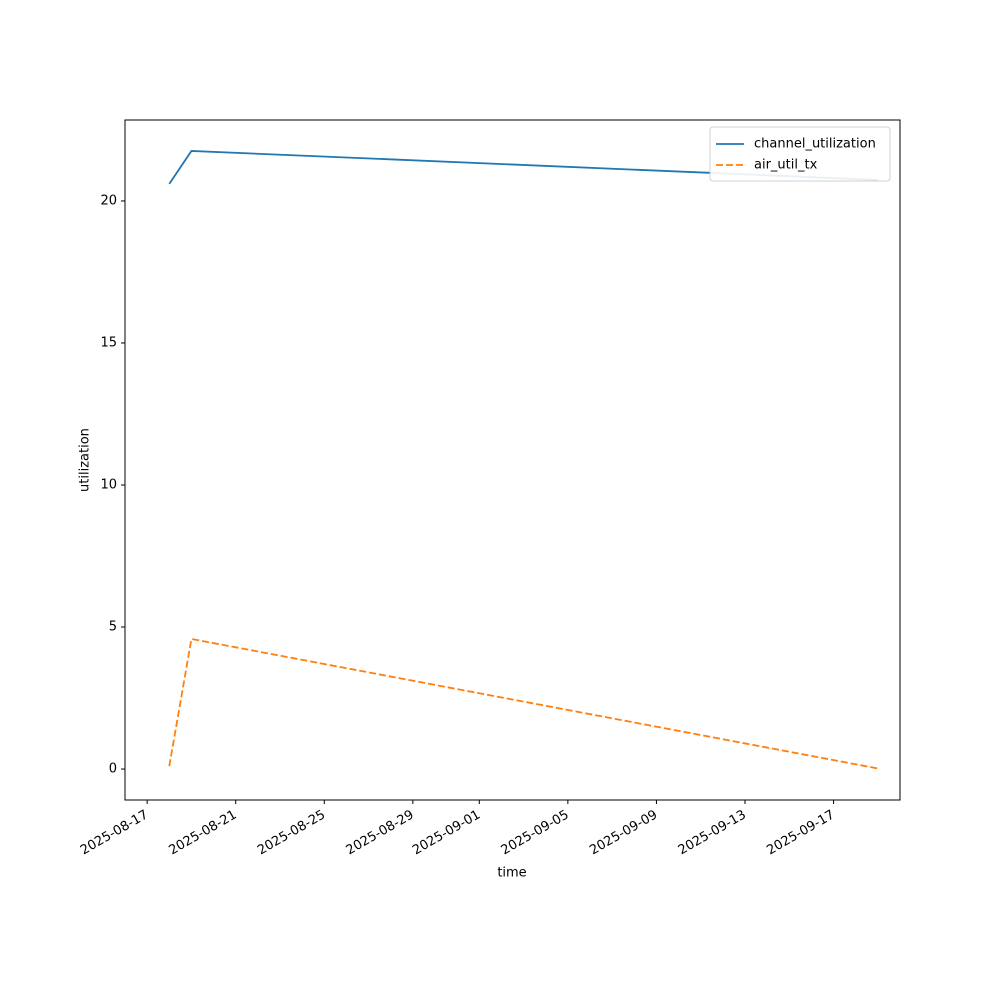 The height and width of the screenshot is (1000, 1000). Describe the element at coordinates (535, 833) in the screenshot. I see `x-tick-label: 2025-09-05` at that location.